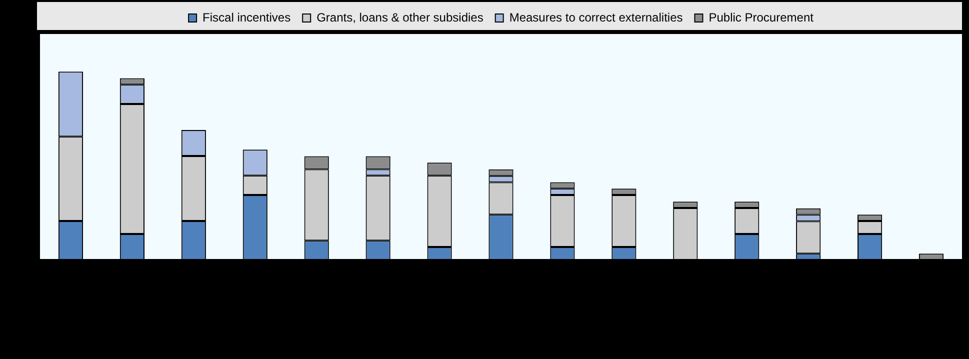  What do you see at coordinates (596, 17) in the screenshot?
I see `legend-label: Measures to correct externalities` at bounding box center [596, 17].